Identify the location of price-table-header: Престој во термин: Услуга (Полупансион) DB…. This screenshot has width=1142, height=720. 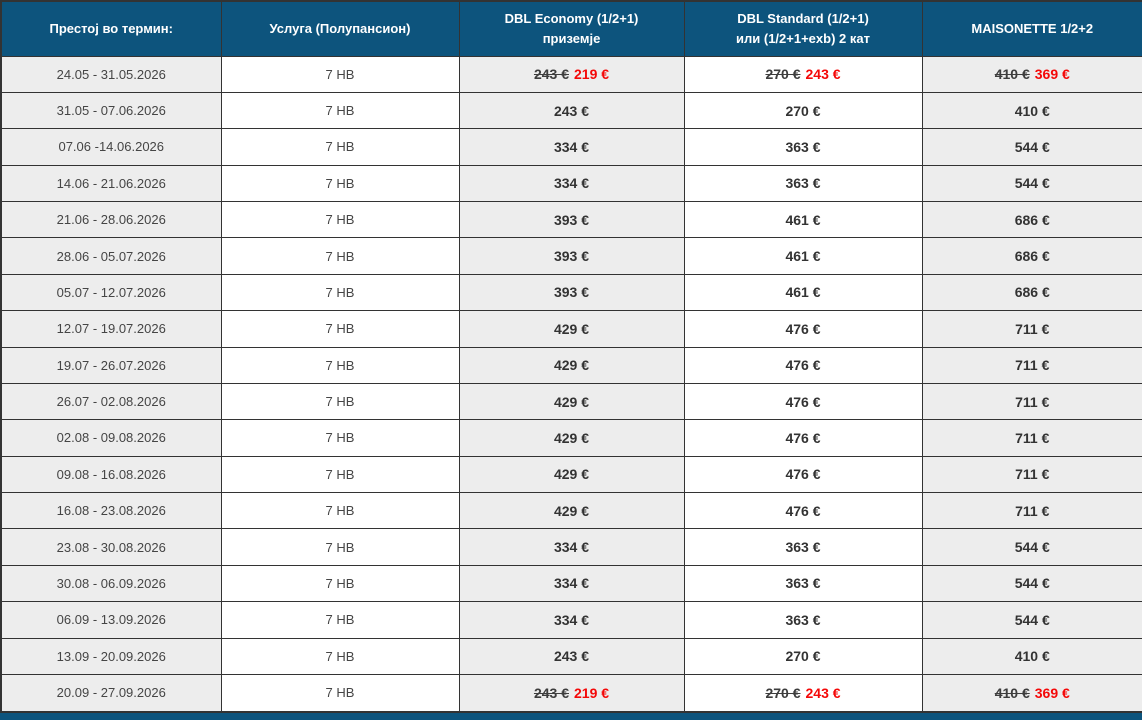
(571, 28).